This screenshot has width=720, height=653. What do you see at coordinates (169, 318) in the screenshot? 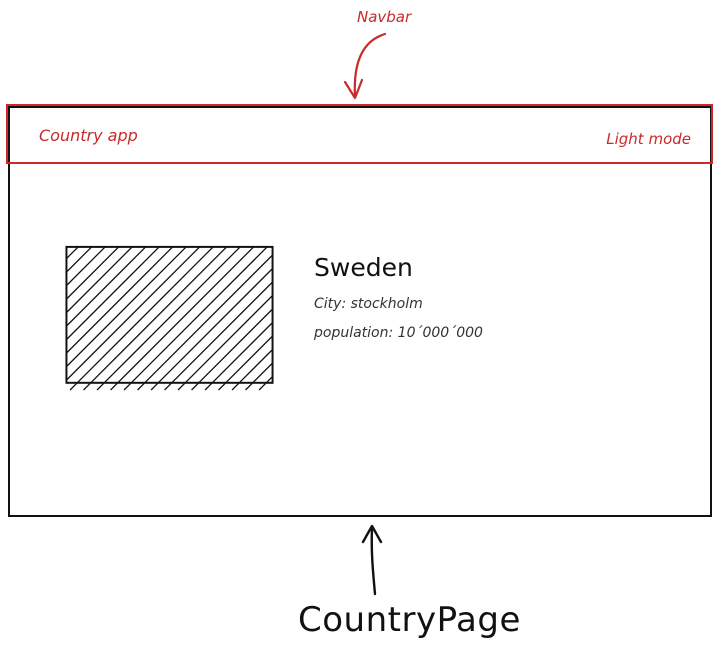
I see `flag-image-placeholder` at bounding box center [169, 318].